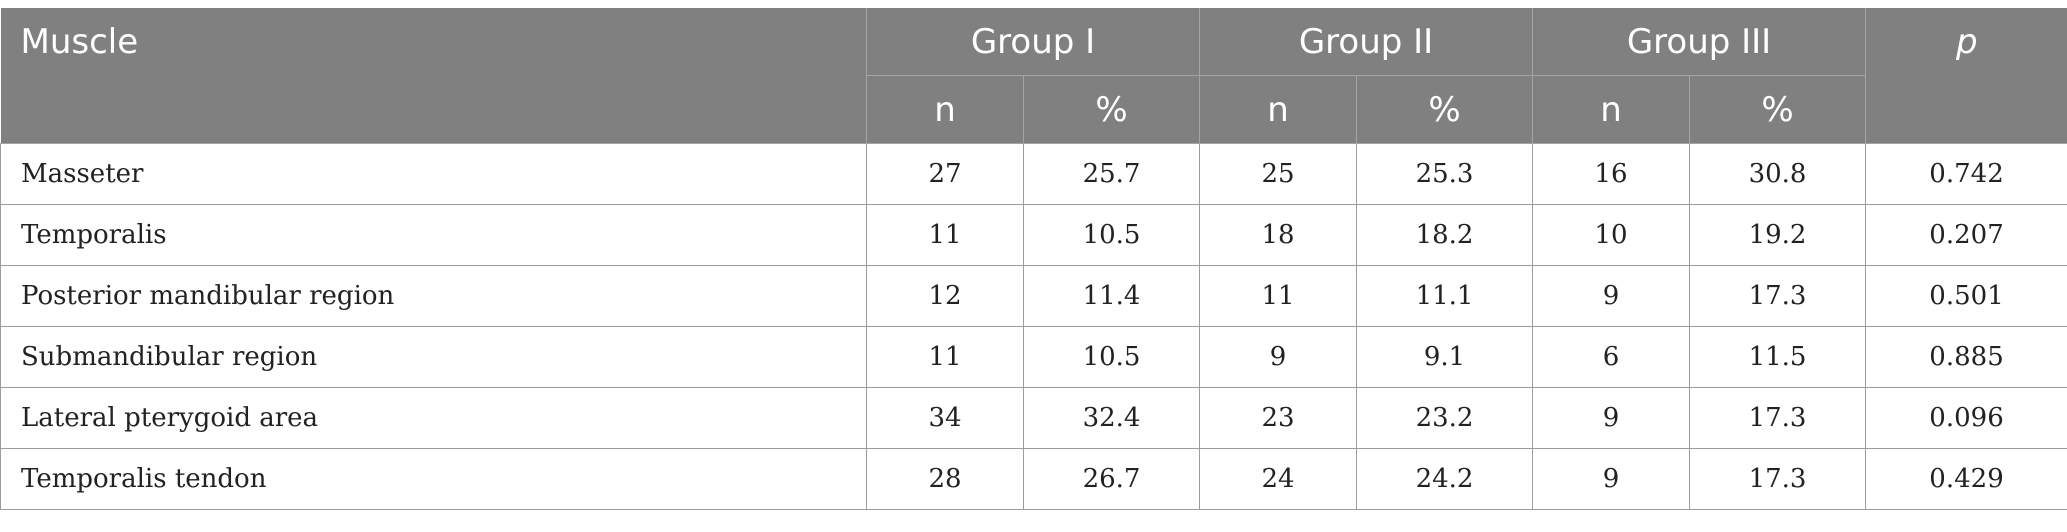 The image size is (2067, 532). I want to click on group-iii-n-cell: 16, so click(1611, 174).